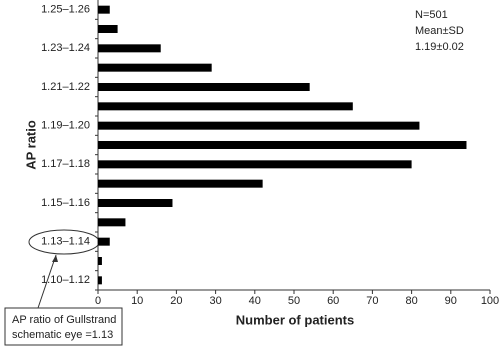  What do you see at coordinates (411, 301) in the screenshot?
I see `x-tick-label: 80` at bounding box center [411, 301].